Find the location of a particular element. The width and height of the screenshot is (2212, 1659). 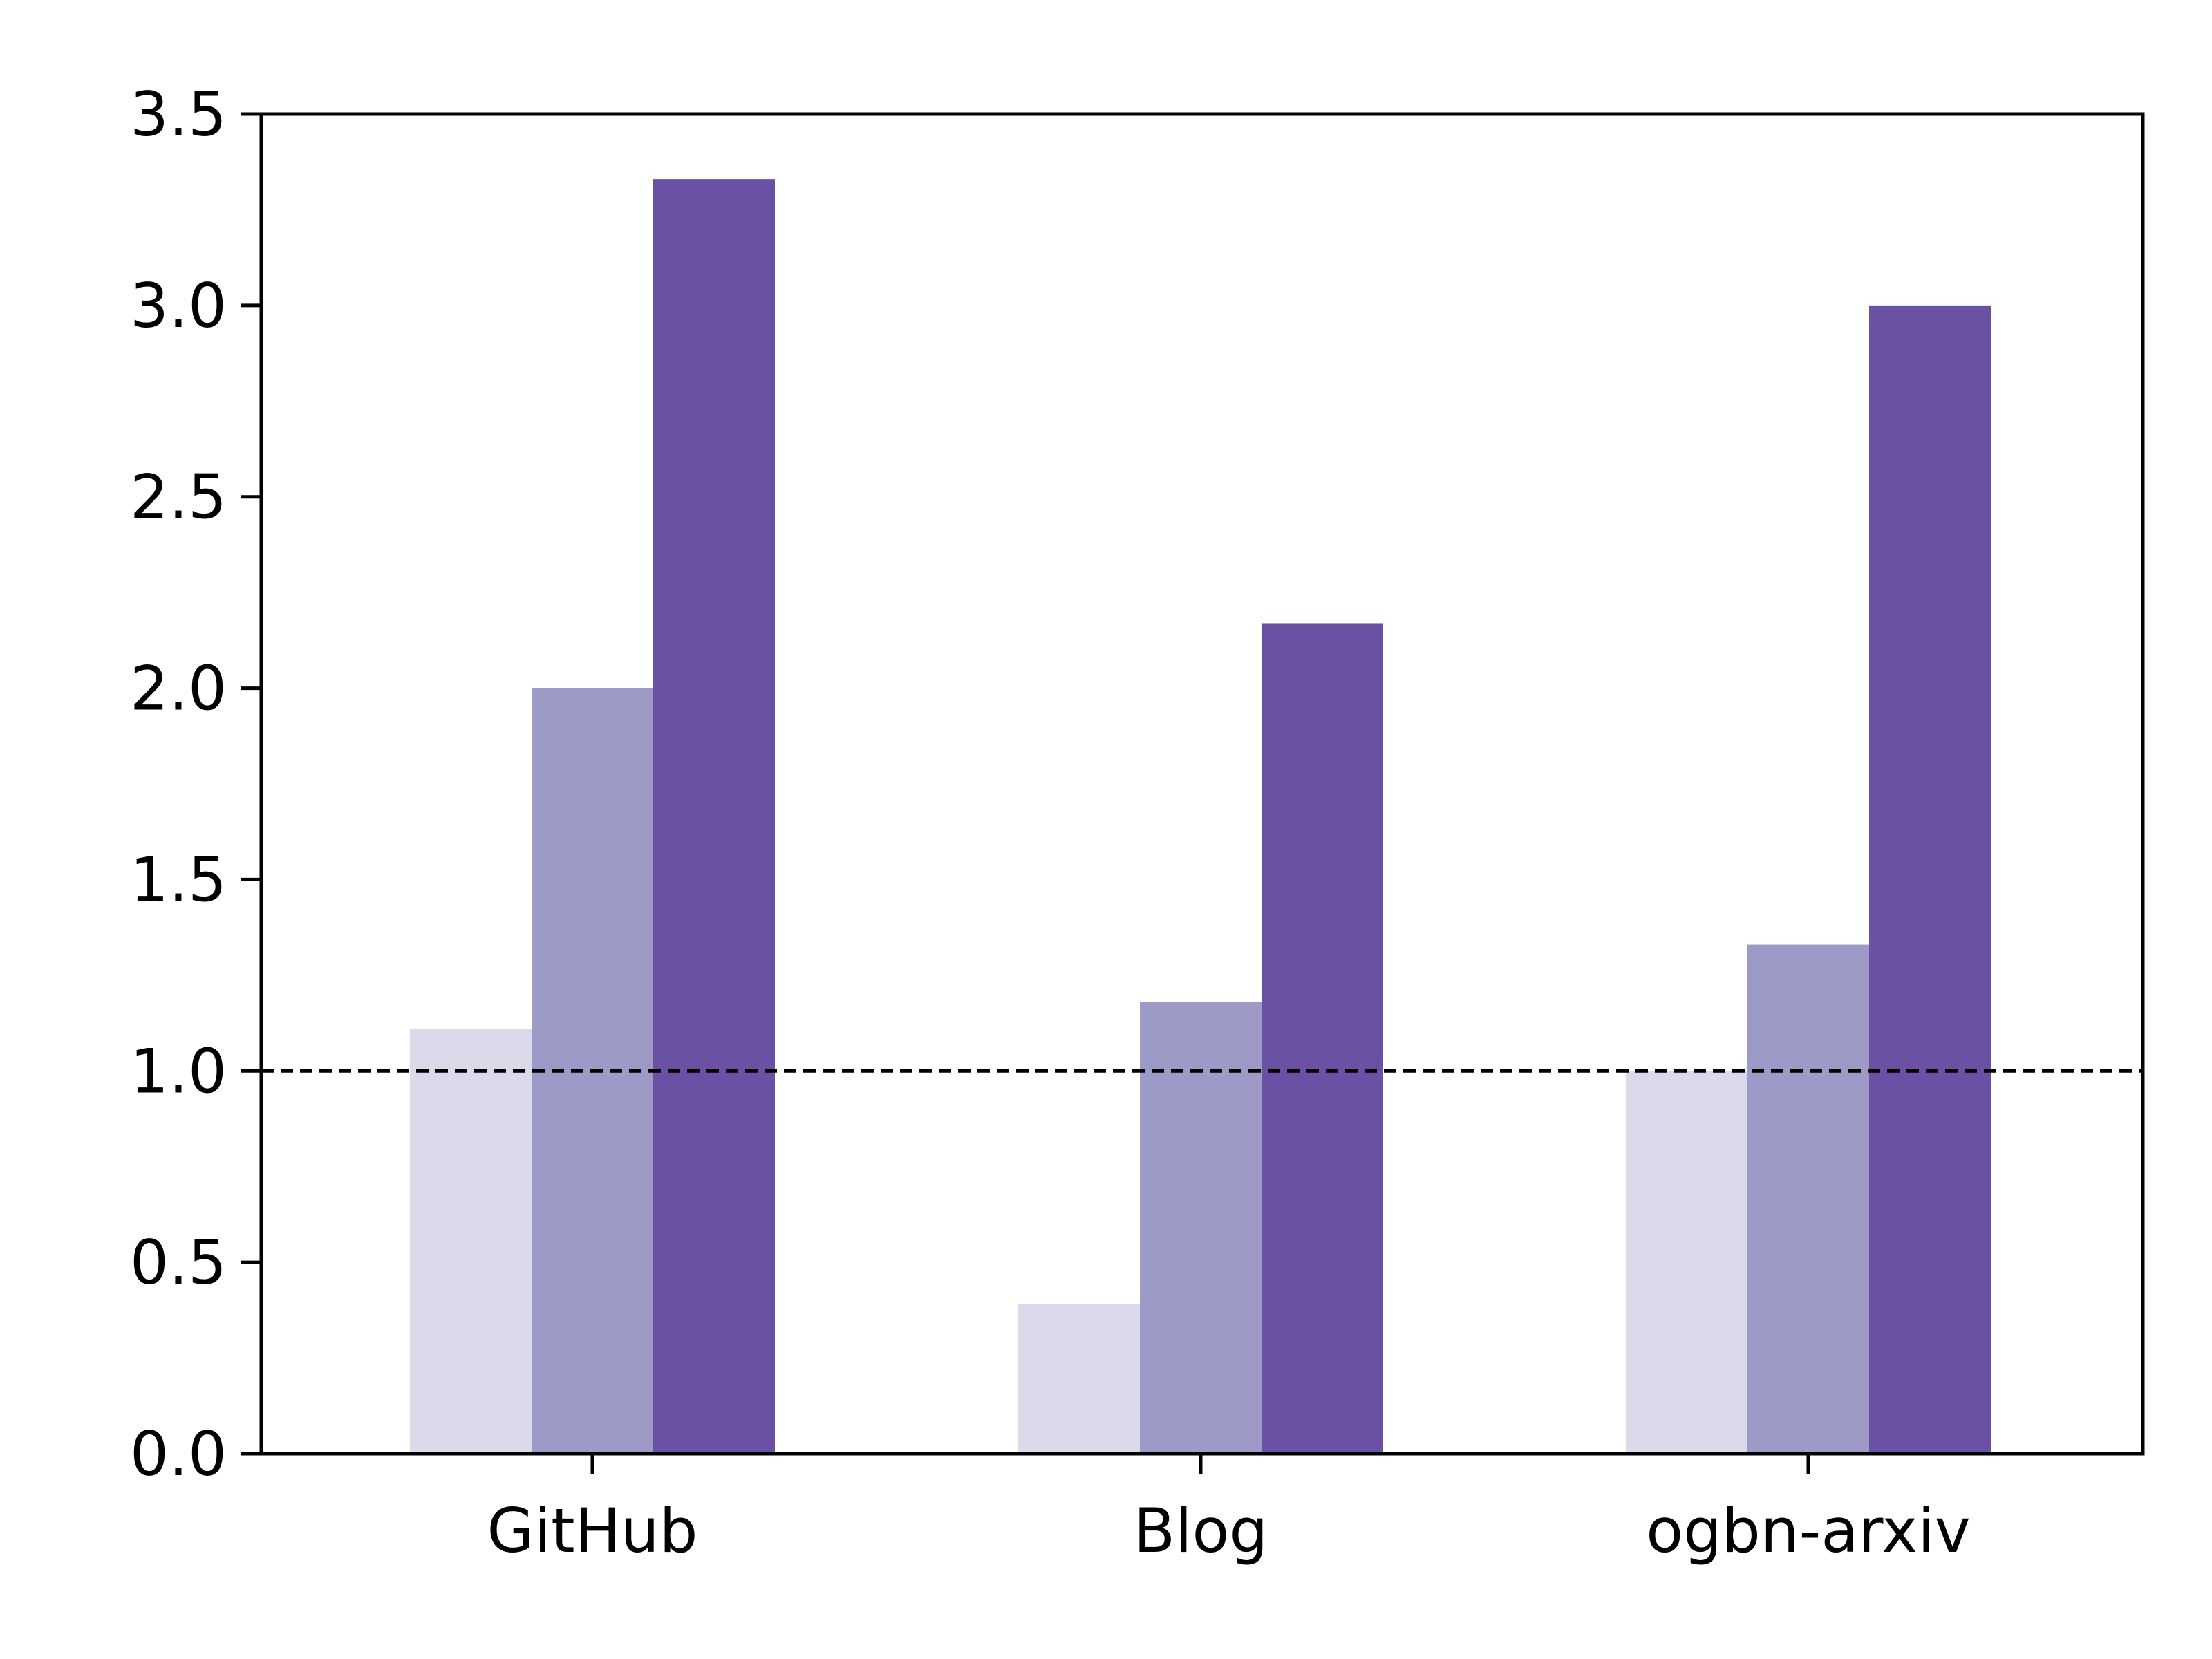

x-tick-label: GitHub is located at coordinates (592, 1530).